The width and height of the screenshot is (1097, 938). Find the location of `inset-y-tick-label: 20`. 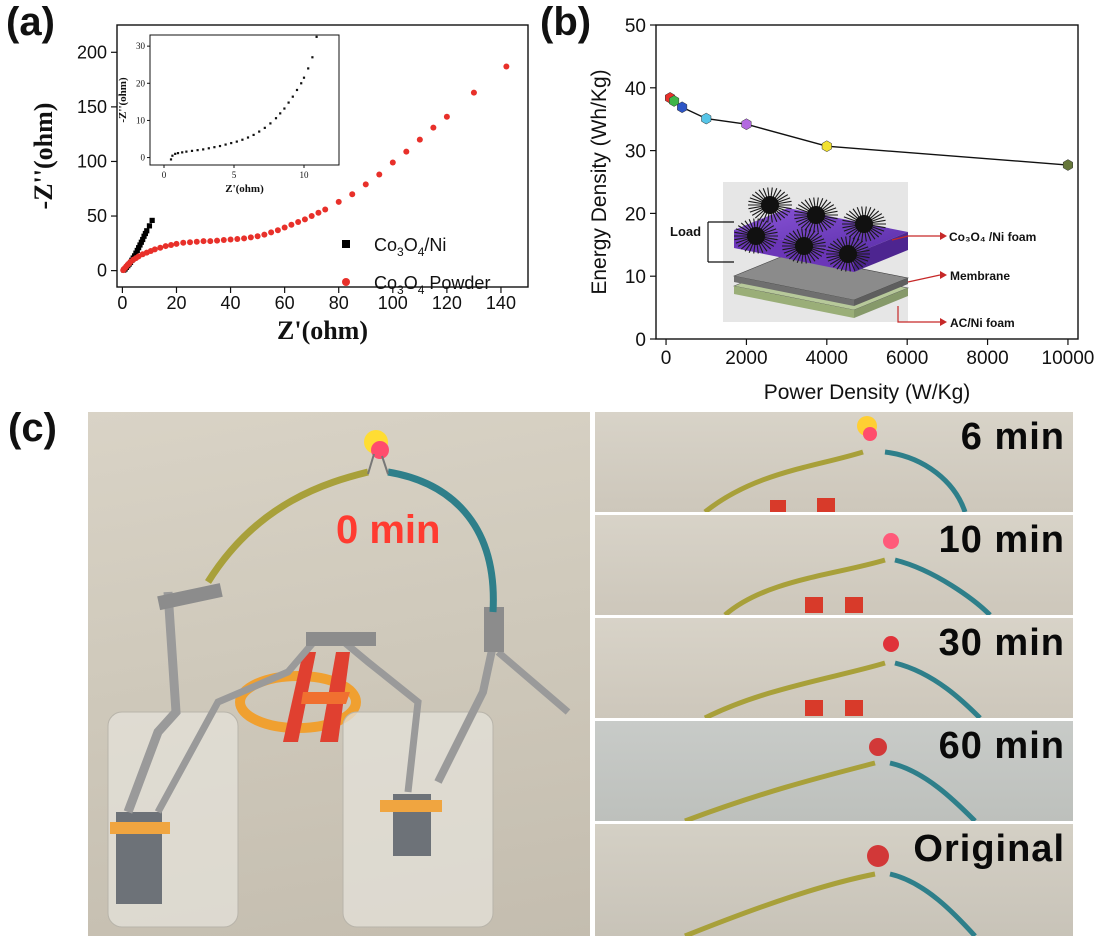

inset-y-tick-label: 20 is located at coordinates (141, 83).